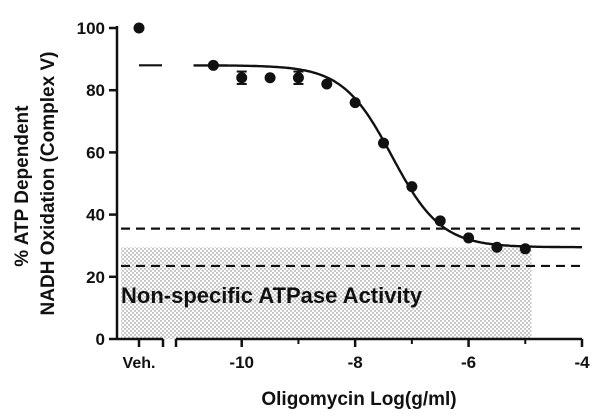 The width and height of the screenshot is (600, 419). What do you see at coordinates (22, 186) in the screenshot?
I see `y-axis-title-line-1: % ATP Dependent` at bounding box center [22, 186].